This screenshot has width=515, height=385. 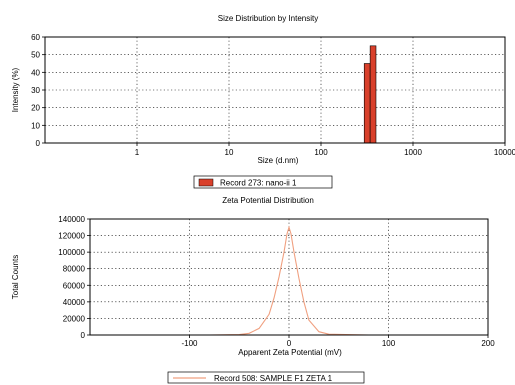 I want to click on chart1-y-tick-label: 30, so click(x=35, y=90).